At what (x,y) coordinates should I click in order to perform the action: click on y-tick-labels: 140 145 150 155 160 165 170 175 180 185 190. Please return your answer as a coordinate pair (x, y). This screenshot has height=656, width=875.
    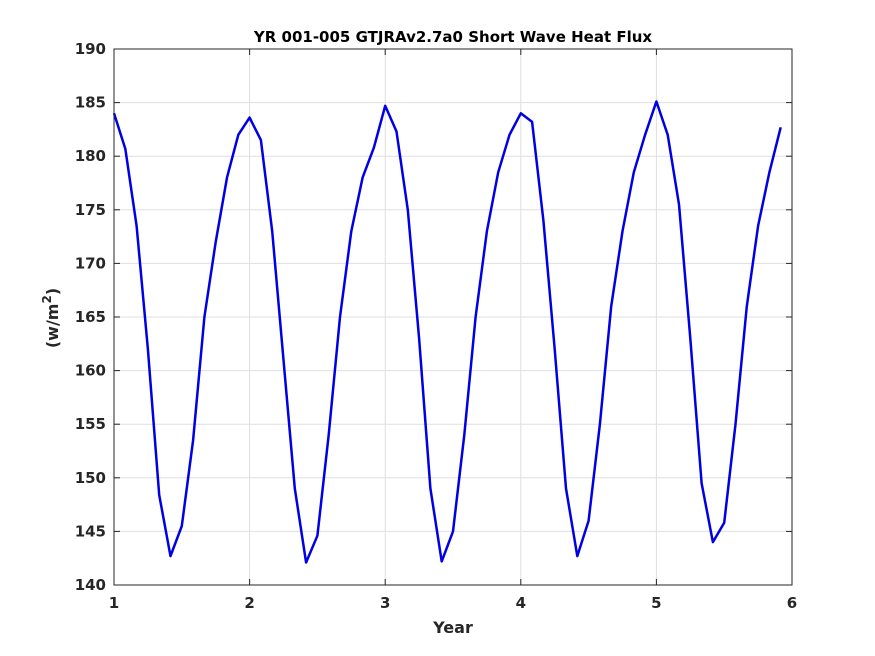
    Looking at the image, I should click on (90, 317).